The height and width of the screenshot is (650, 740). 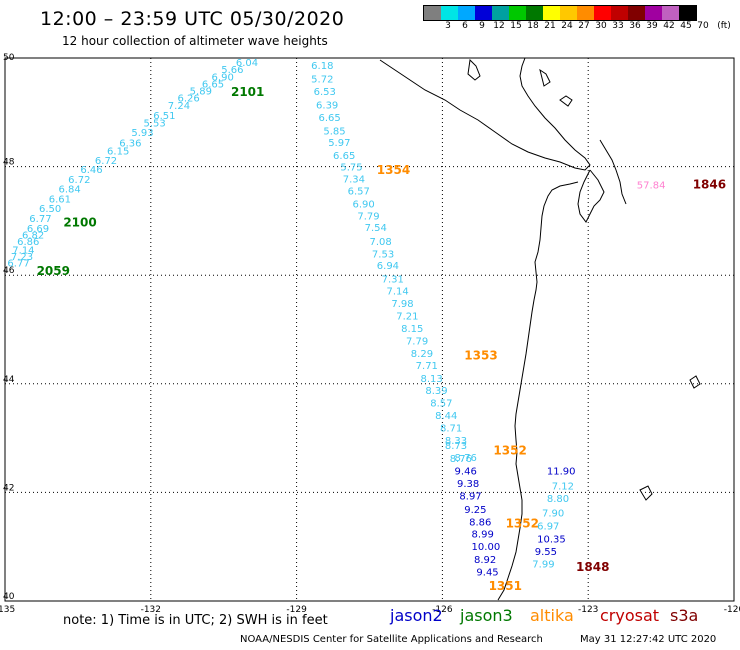 What do you see at coordinates (456, 446) in the screenshot?
I see `wave-height-value: 8.73` at bounding box center [456, 446].